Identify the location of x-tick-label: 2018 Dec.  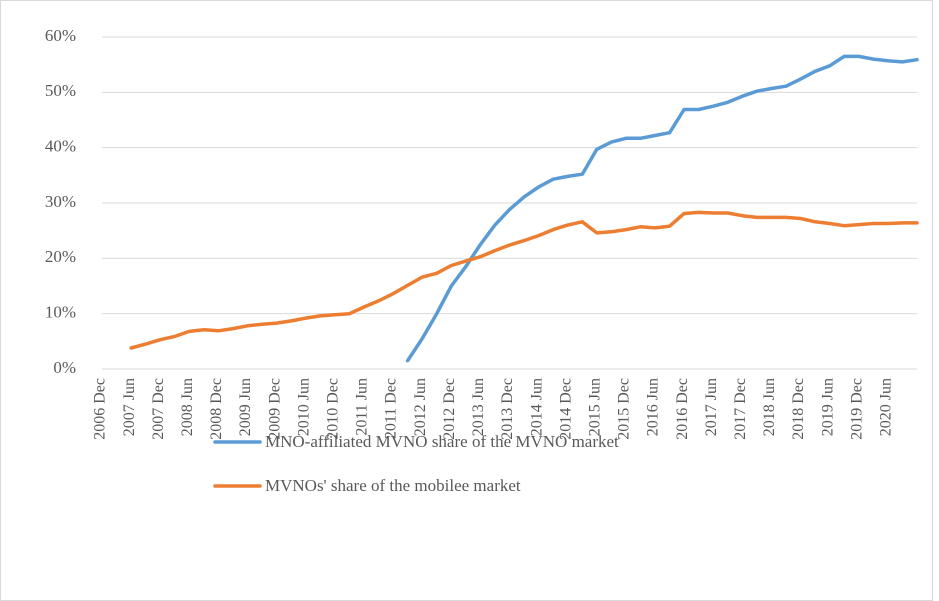
(798, 409).